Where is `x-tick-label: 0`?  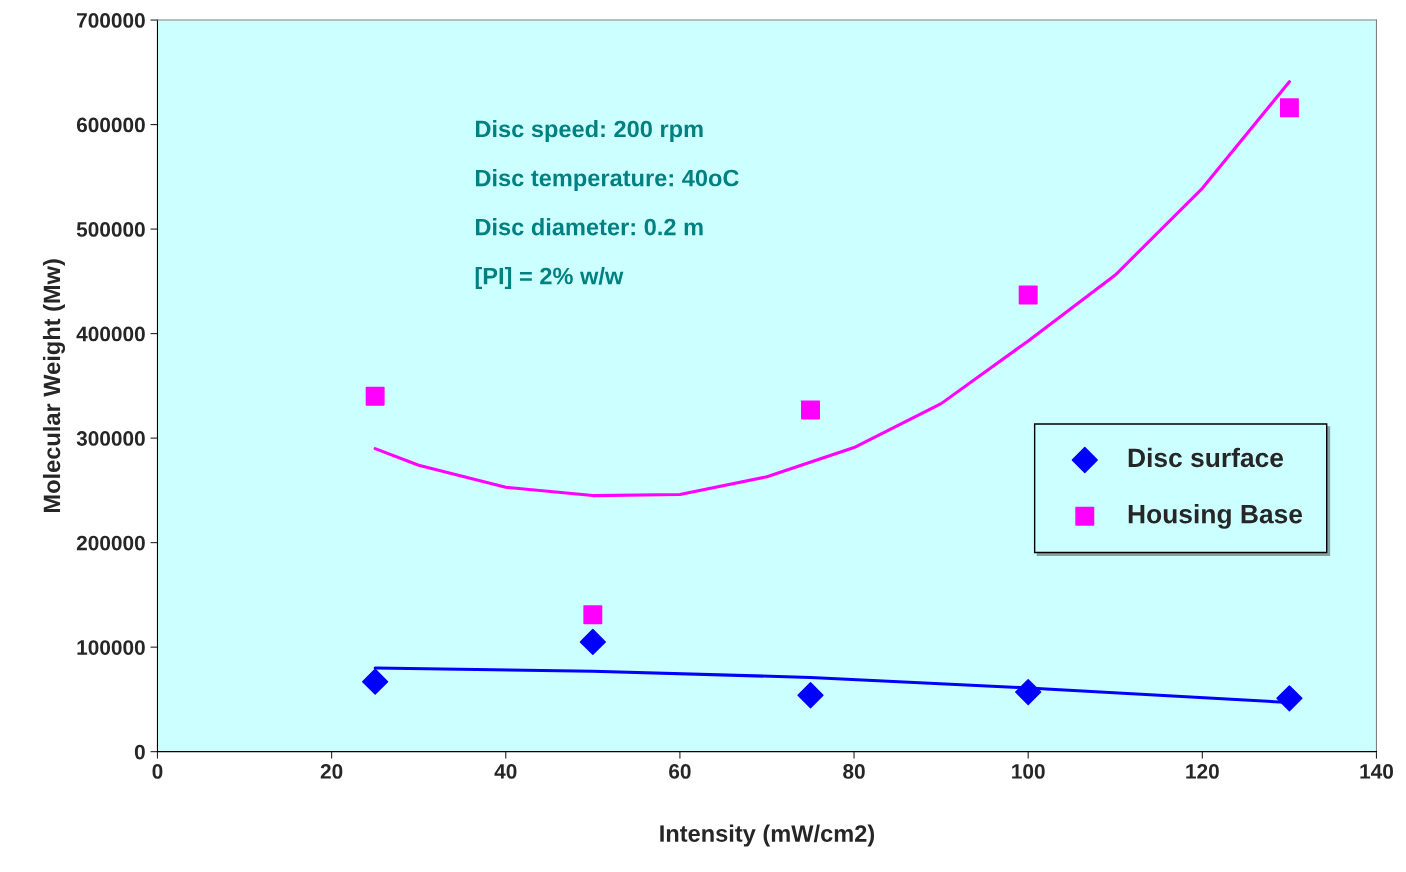
x-tick-label: 0 is located at coordinates (157, 771).